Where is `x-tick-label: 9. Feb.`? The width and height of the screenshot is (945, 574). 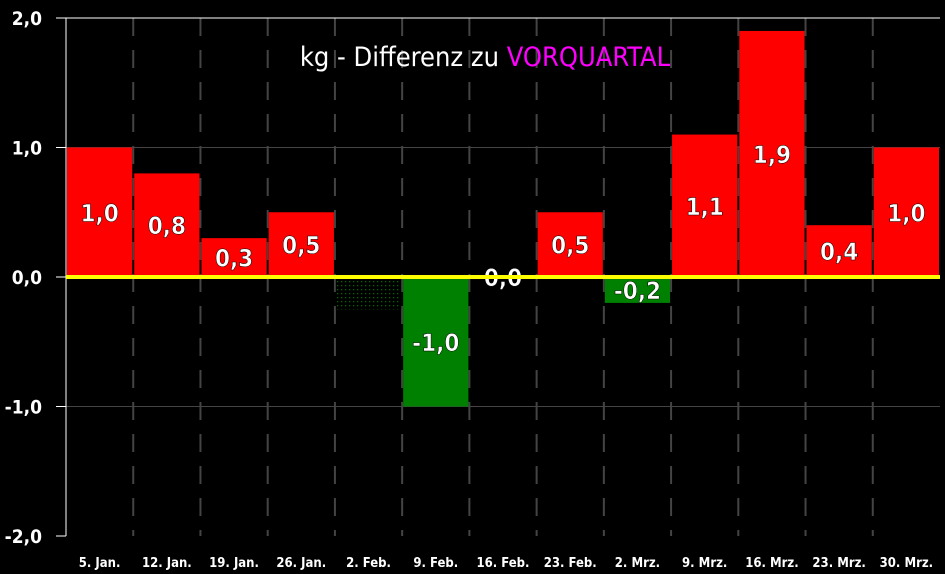 x-tick-label: 9. Feb. is located at coordinates (435, 563).